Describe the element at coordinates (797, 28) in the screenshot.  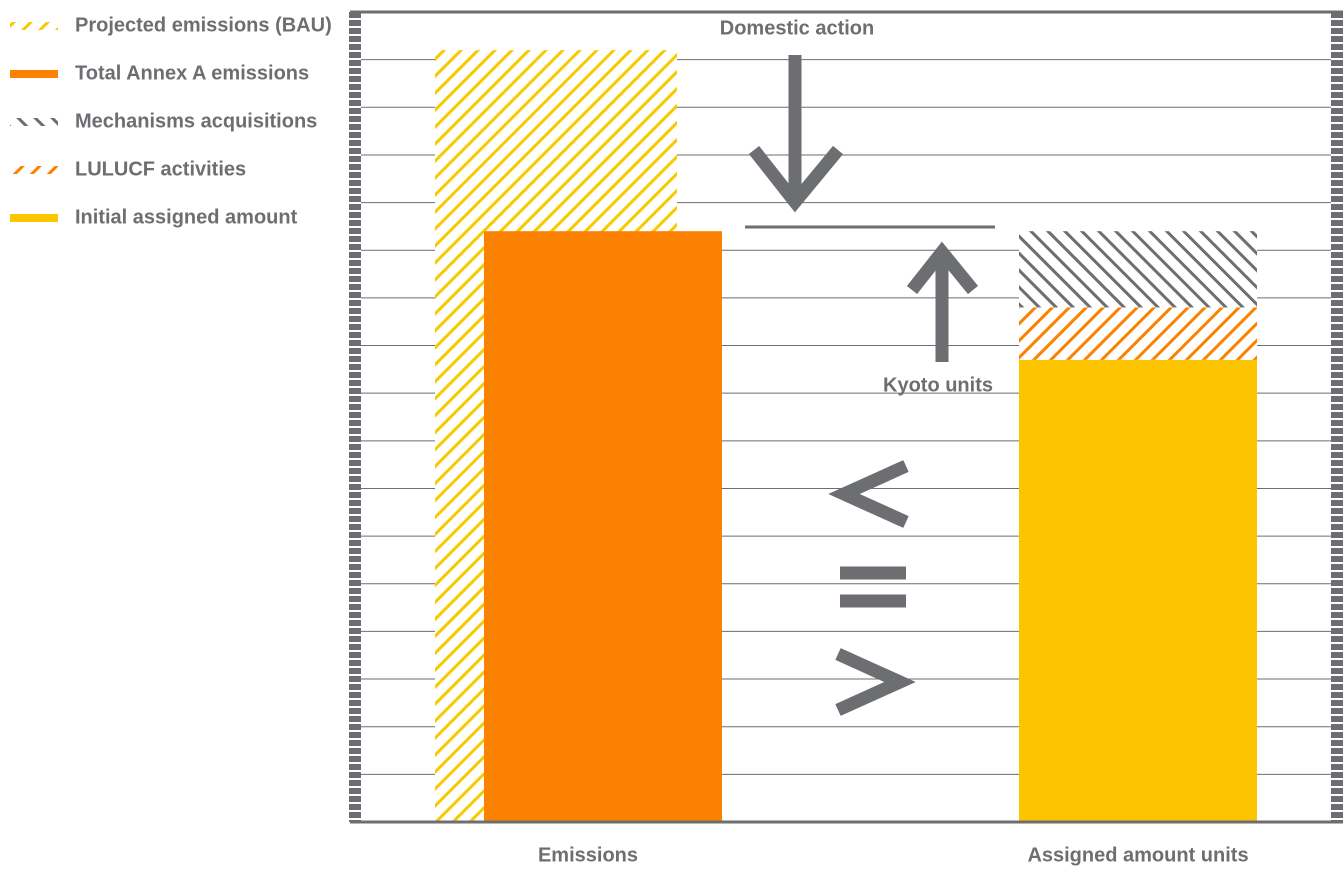
I see `annotation: Domestic action` at that location.